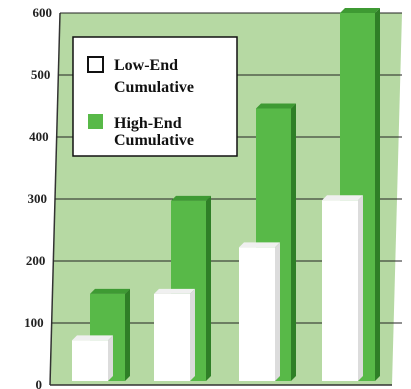 This screenshot has width=411, height=389. What do you see at coordinates (154, 87) in the screenshot?
I see `legend-label-low-end-line2: Cumulative` at bounding box center [154, 87].